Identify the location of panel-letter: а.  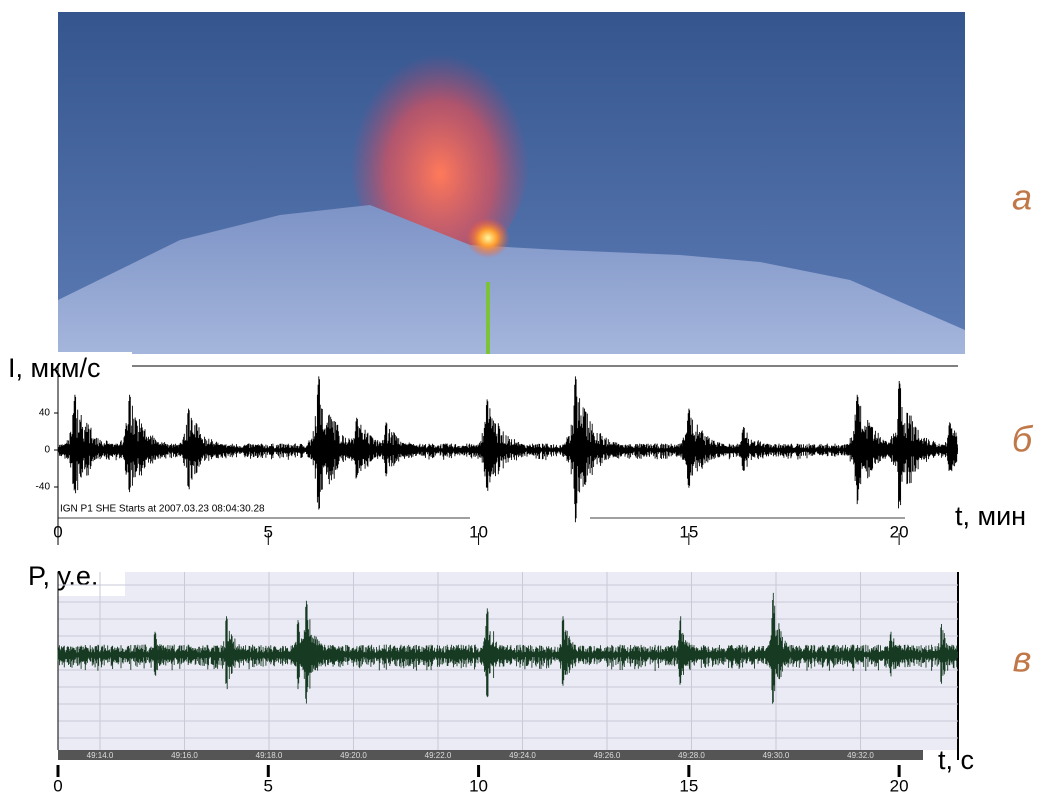
(1022, 197).